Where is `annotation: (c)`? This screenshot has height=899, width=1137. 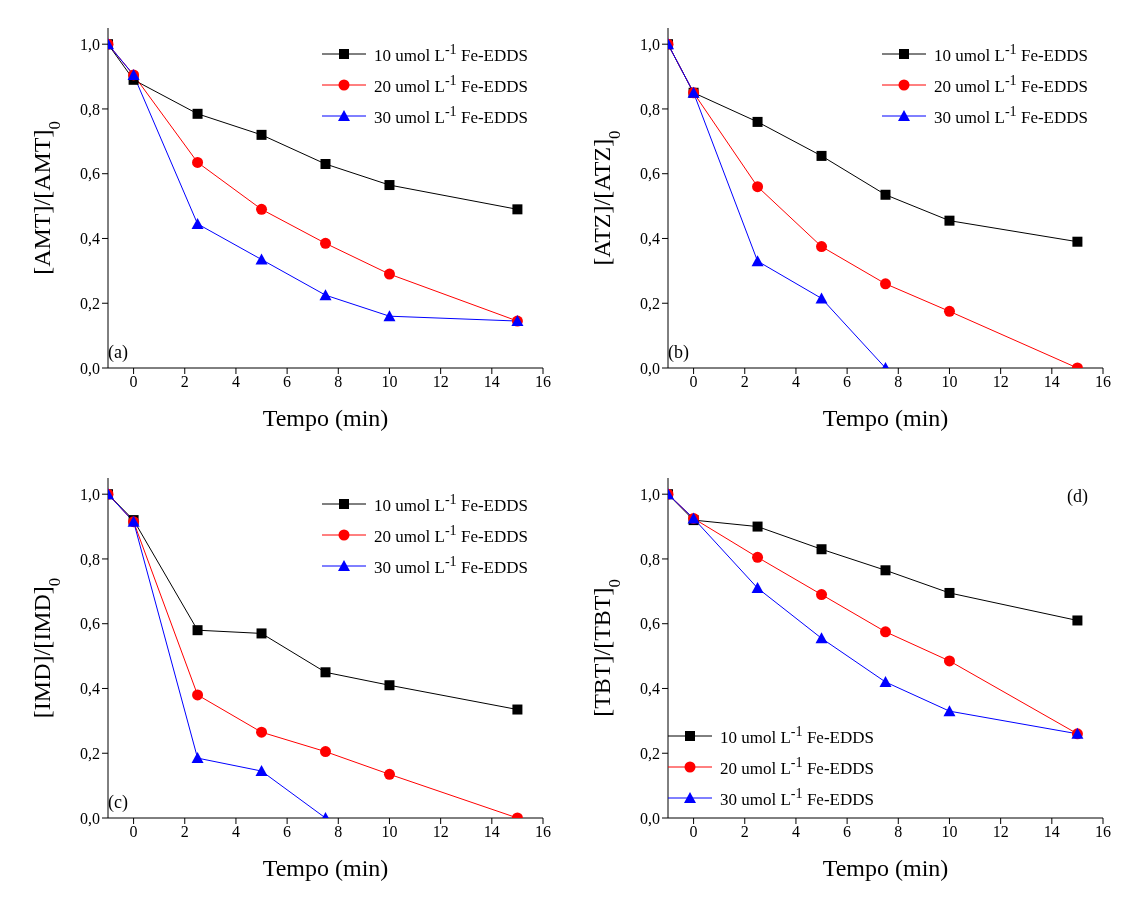
annotation: (c) is located at coordinates (118, 802).